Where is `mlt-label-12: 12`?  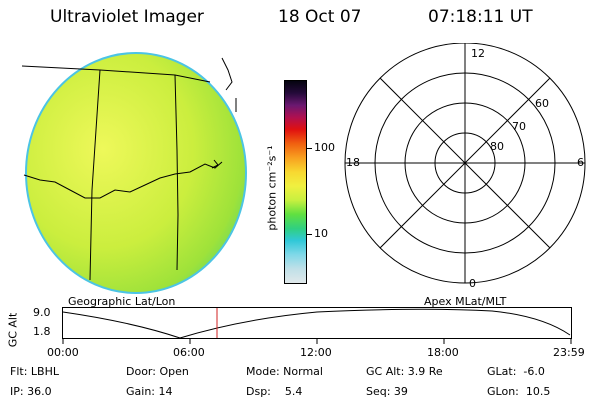
mlt-label-12: 12 is located at coordinates (478, 53).